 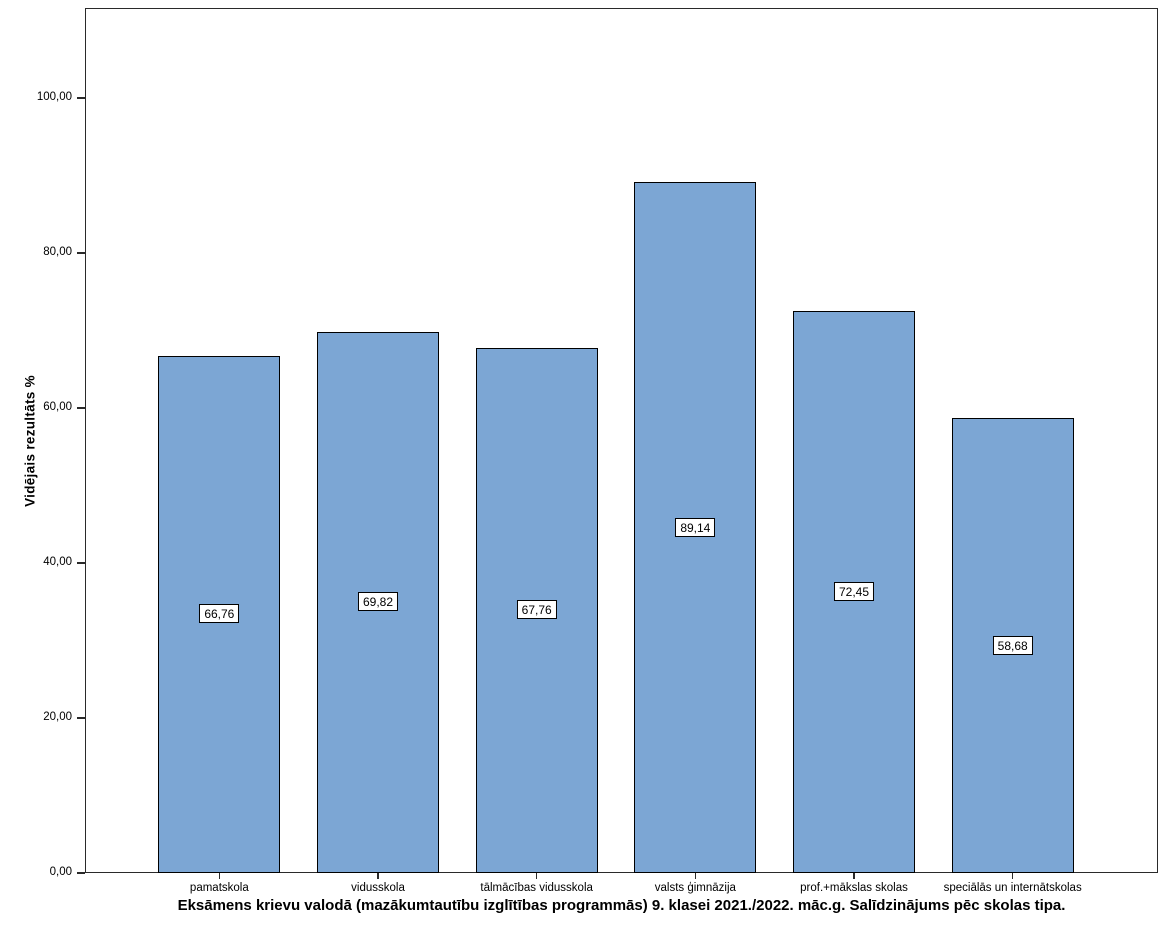 What do you see at coordinates (219, 614) in the screenshot?
I see `bar-value-label: 66,76` at bounding box center [219, 614].